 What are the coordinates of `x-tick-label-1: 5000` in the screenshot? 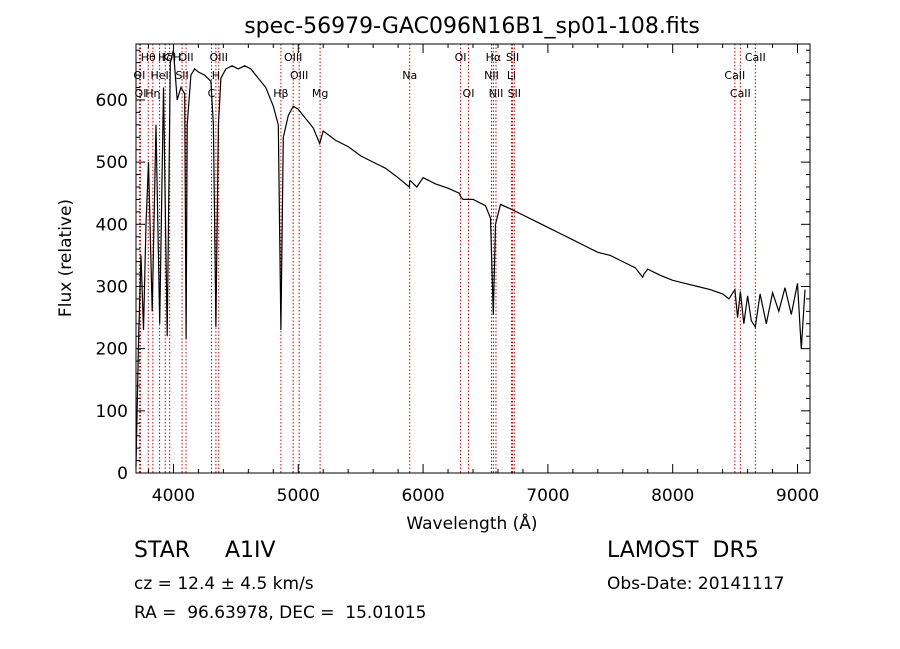 It's located at (298, 496).